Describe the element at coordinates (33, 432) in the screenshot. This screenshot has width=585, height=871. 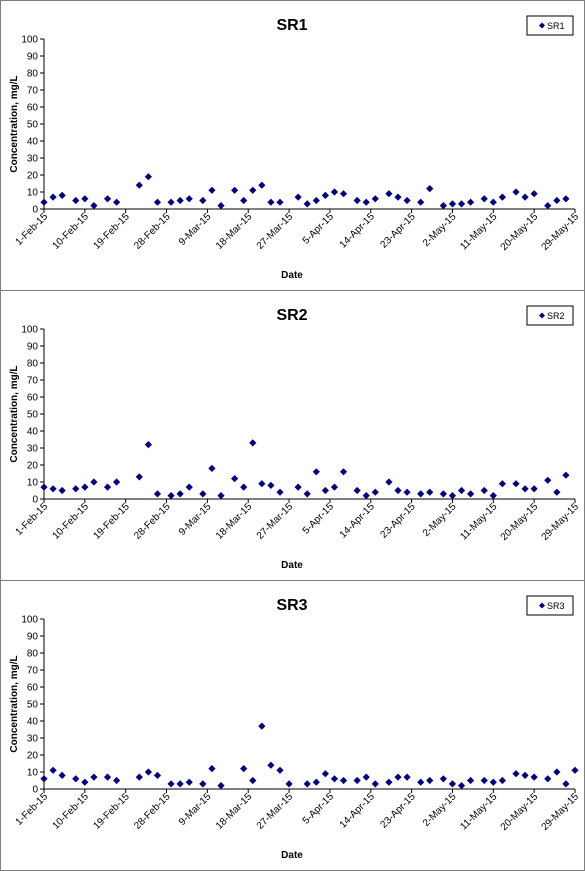
I see `y-tick-label: 40` at that location.